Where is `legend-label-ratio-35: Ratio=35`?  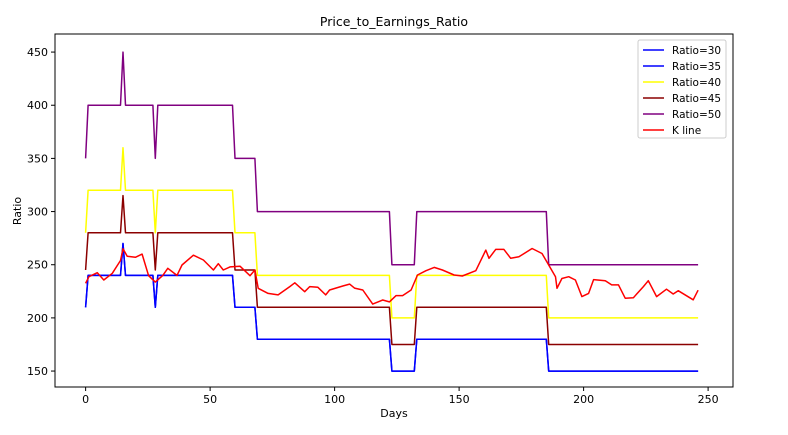
legend-label-ratio-35: Ratio=35 is located at coordinates (696, 67).